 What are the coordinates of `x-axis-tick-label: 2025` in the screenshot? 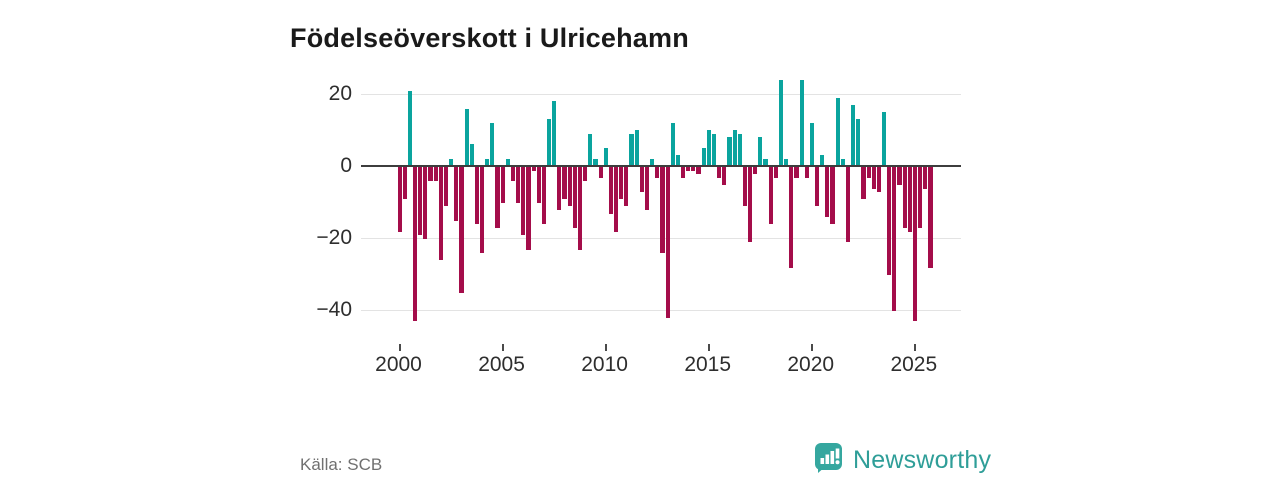 It's located at (914, 364).